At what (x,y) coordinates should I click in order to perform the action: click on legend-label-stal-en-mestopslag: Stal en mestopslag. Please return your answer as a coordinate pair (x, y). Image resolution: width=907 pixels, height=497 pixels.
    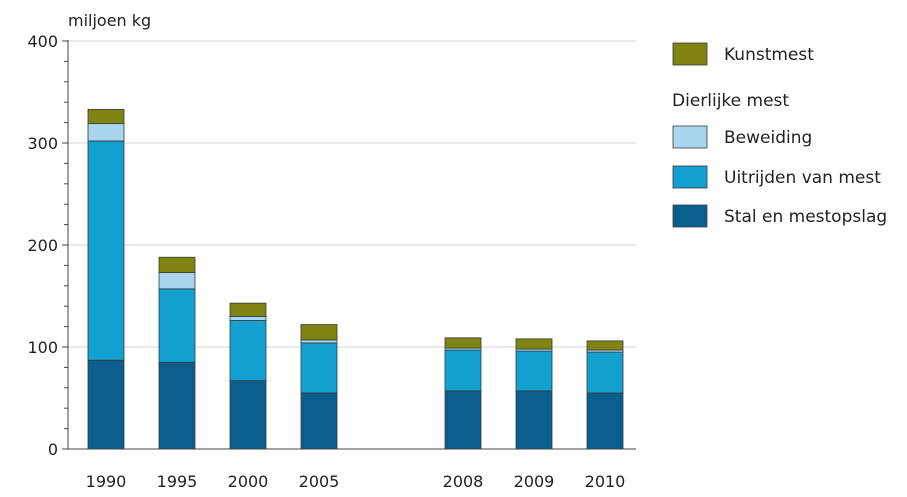
    Looking at the image, I should click on (805, 217).